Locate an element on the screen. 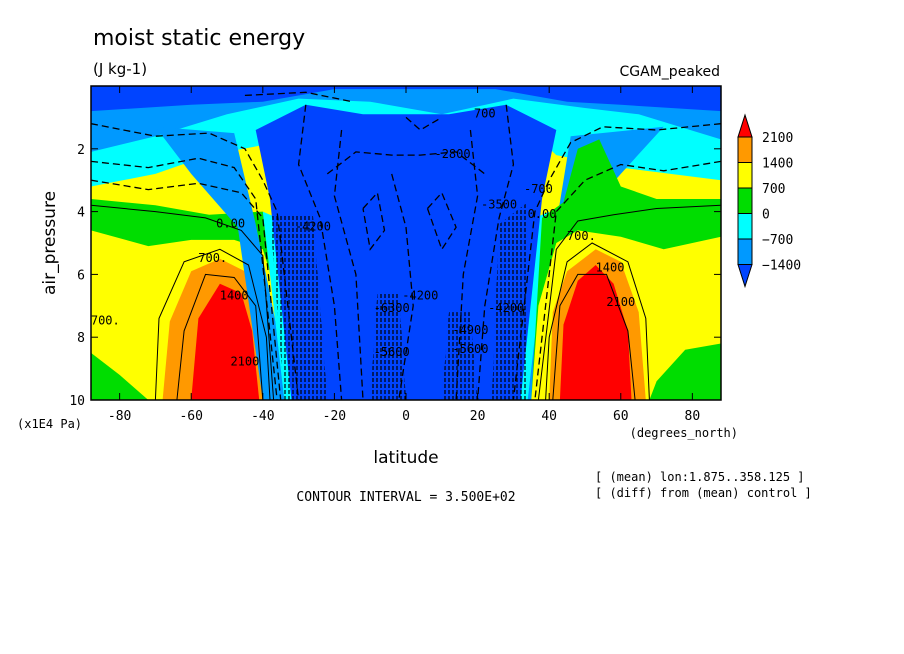 Image resolution: width=904 pixels, height=654 pixels. contour-label: -6300 is located at coordinates (392, 308).